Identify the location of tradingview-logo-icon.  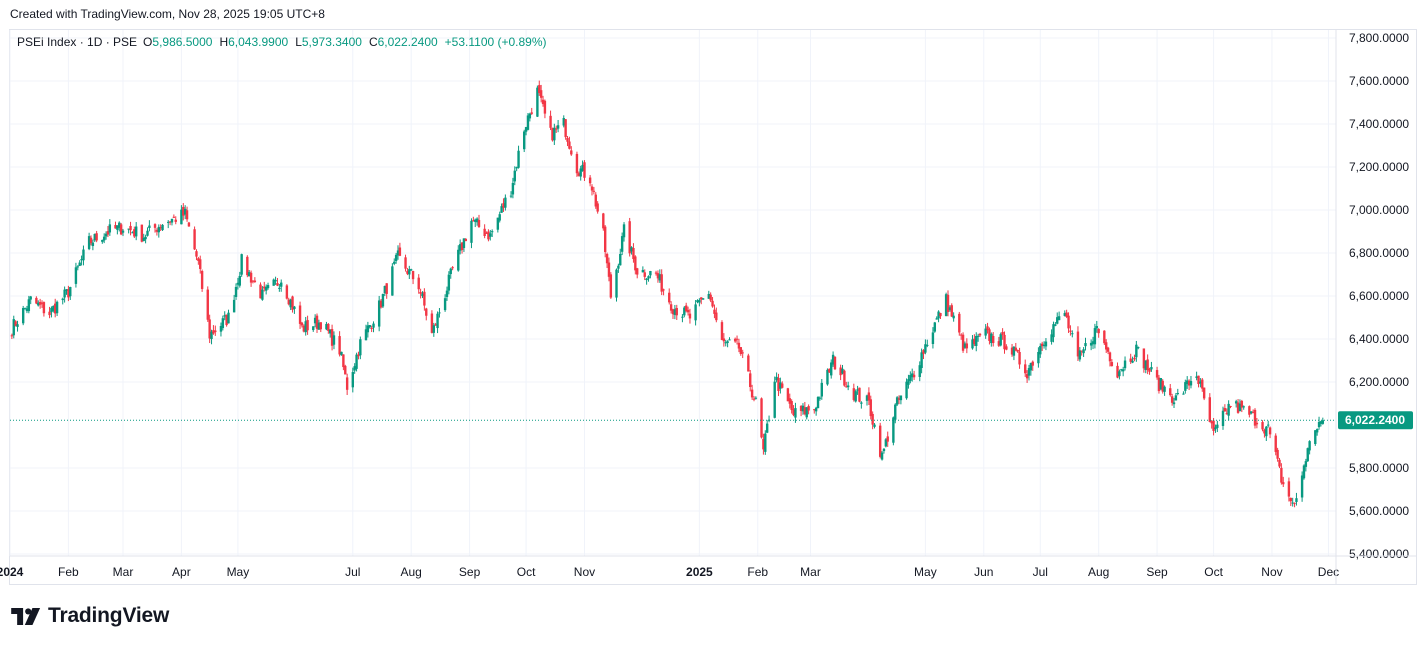
(26, 616).